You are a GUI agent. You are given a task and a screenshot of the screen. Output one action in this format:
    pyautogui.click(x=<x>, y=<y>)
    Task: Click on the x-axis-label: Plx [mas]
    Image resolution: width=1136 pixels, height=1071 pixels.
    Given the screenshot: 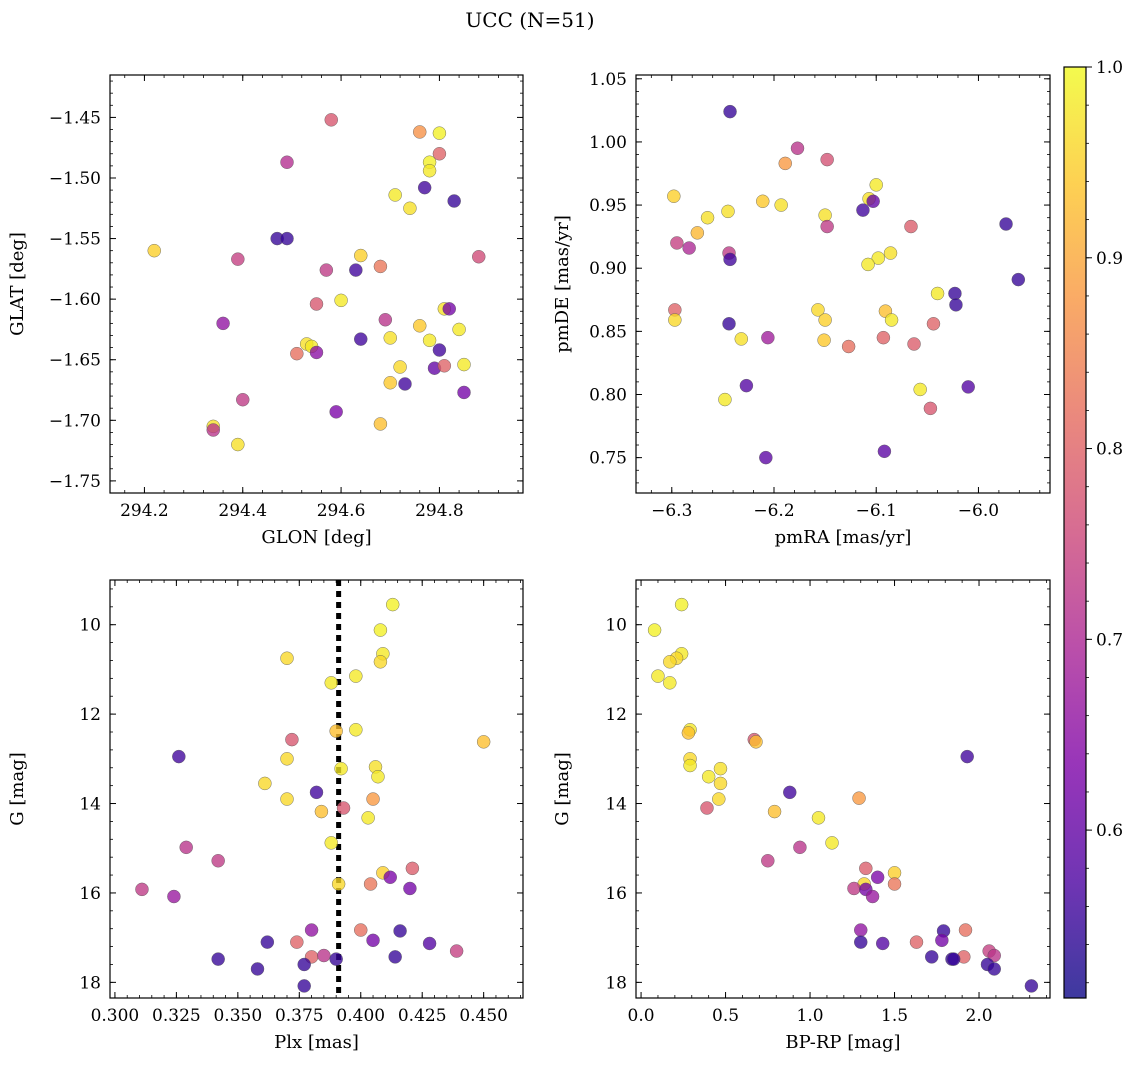 What is the action you would take?
    pyautogui.click(x=316, y=1042)
    